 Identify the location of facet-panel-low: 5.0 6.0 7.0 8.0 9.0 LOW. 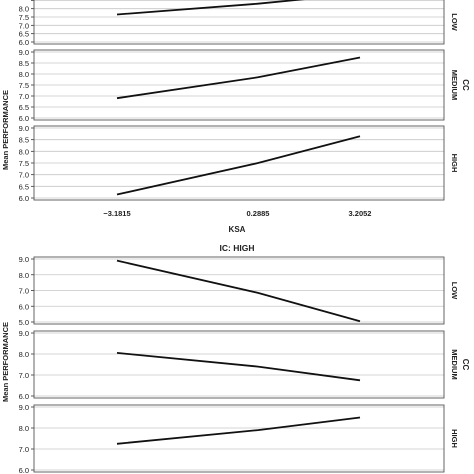
(239, 291).